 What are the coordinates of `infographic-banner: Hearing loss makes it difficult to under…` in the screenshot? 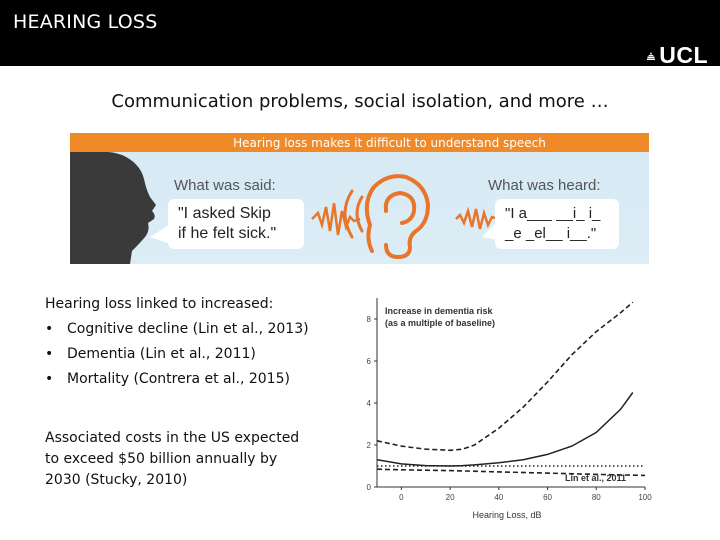 It's located at (359, 142).